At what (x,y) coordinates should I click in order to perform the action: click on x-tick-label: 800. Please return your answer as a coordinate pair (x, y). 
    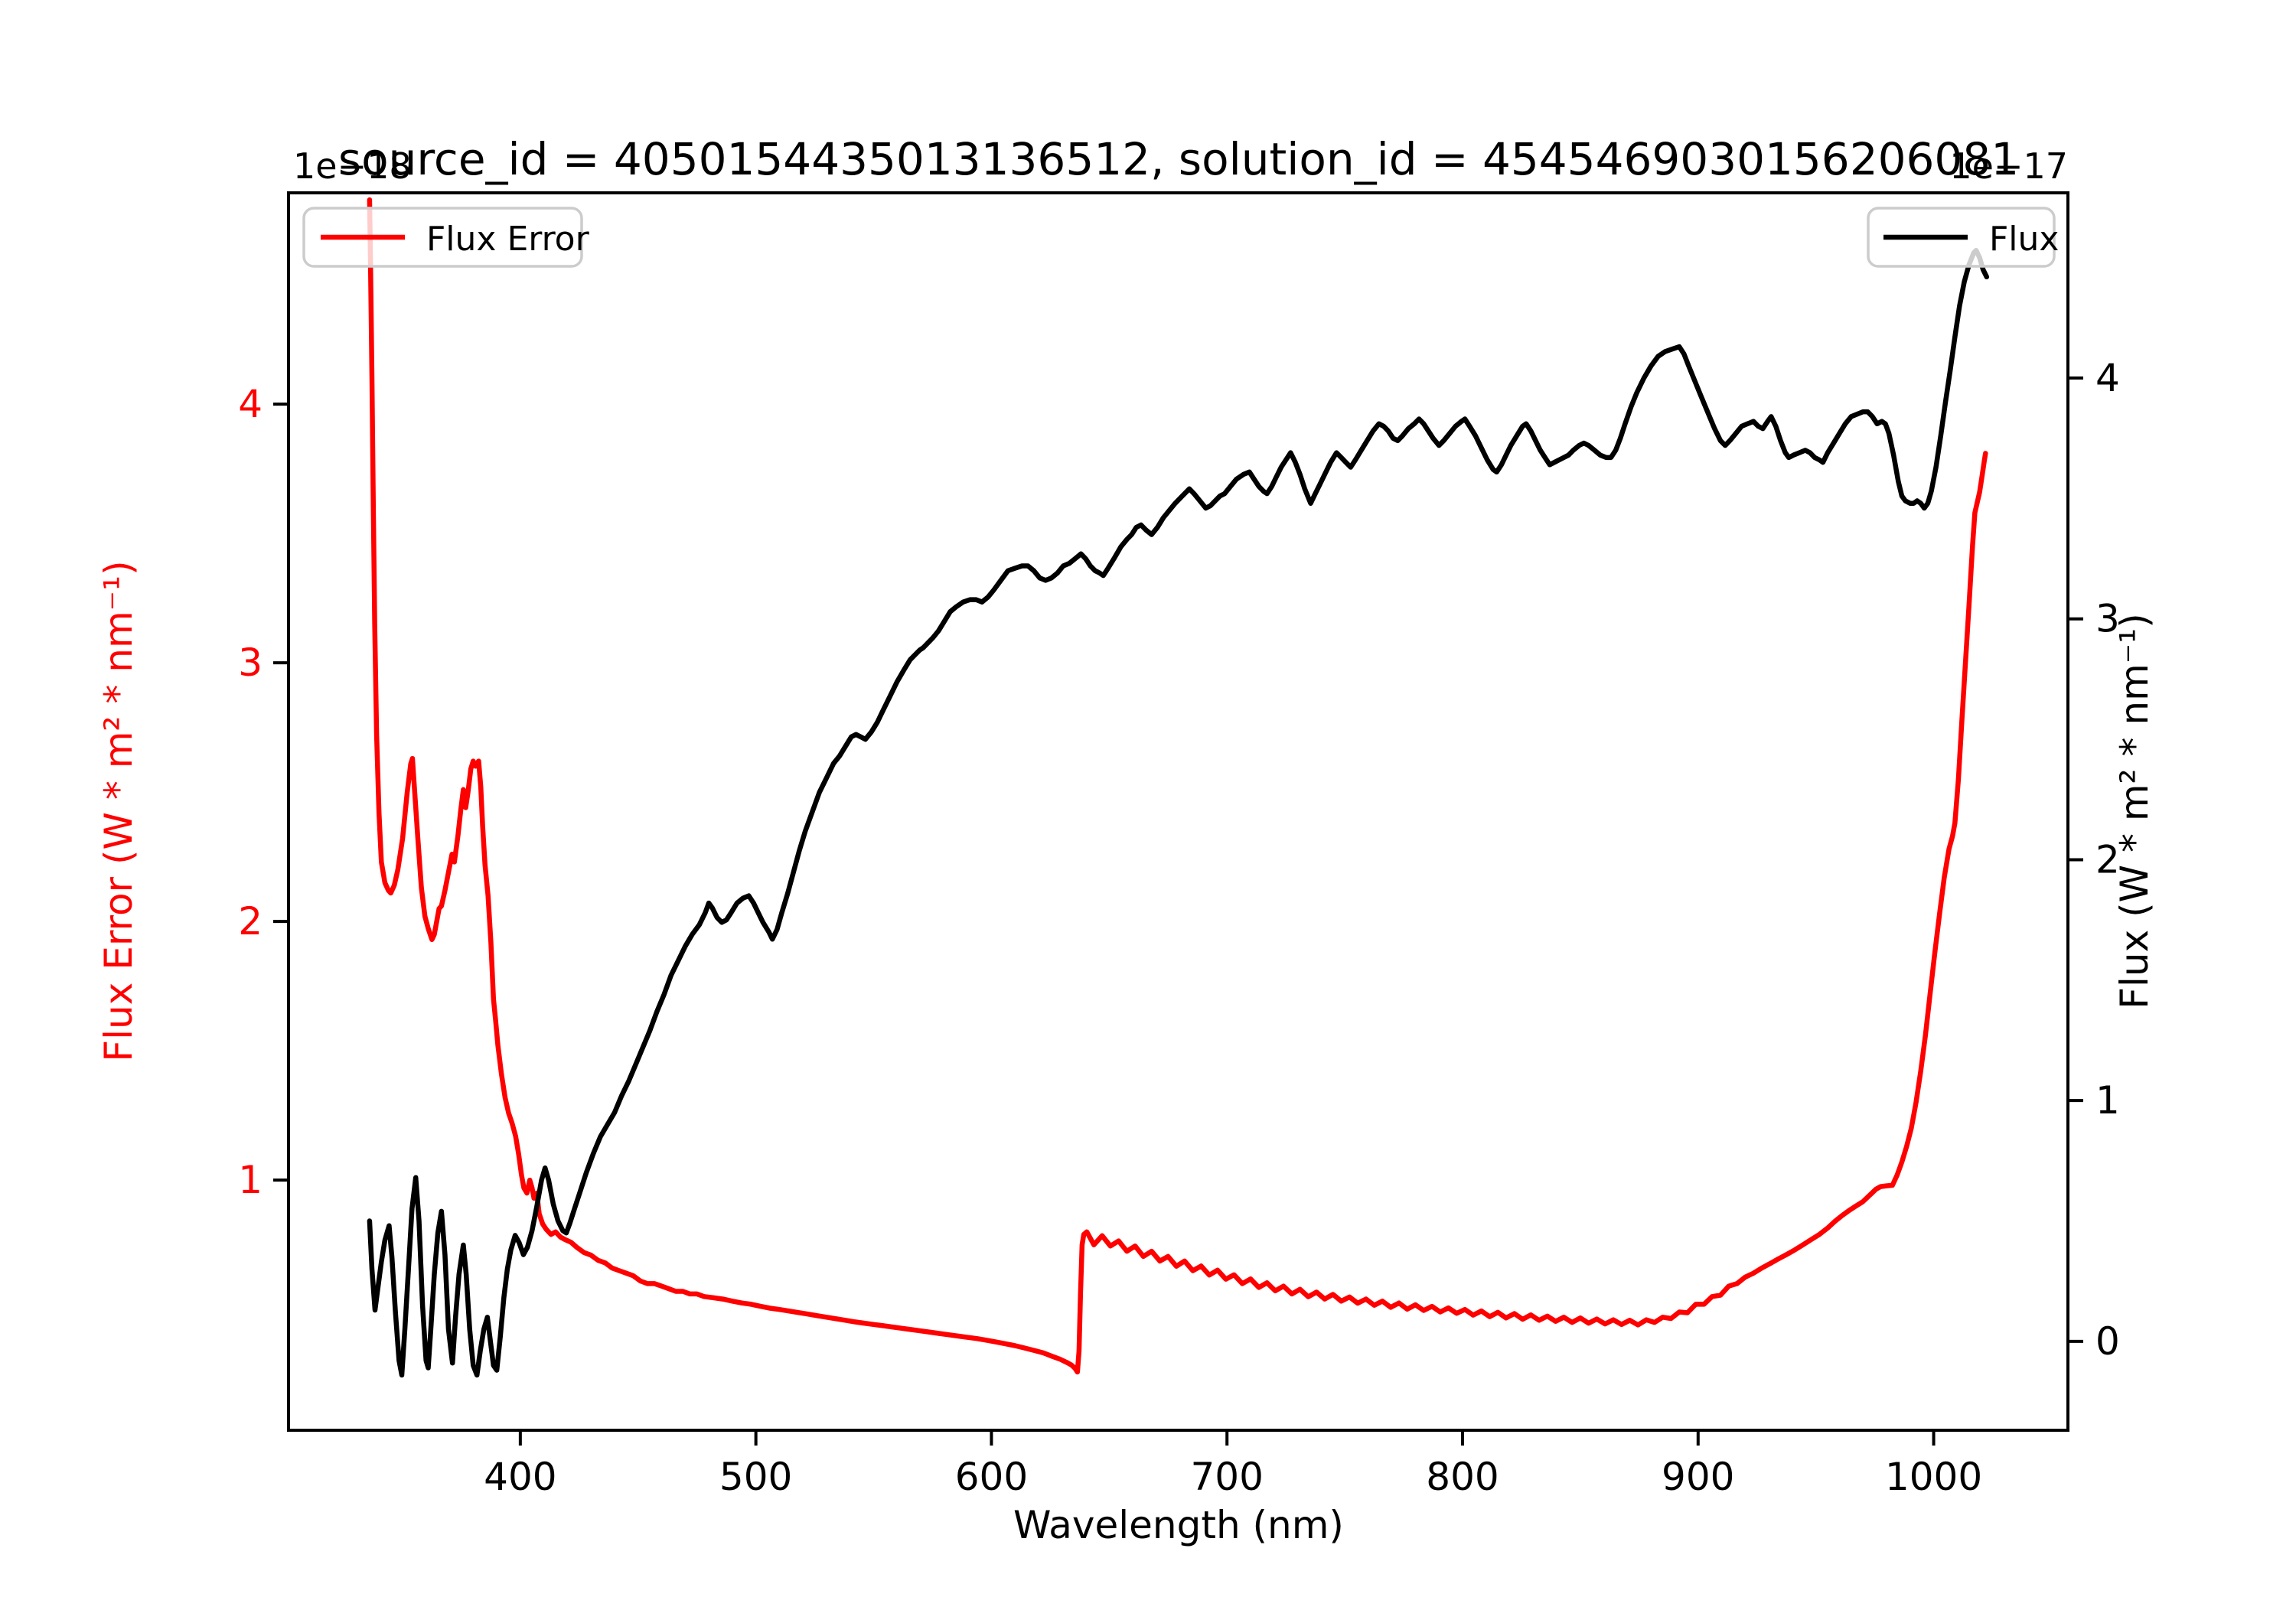
    Looking at the image, I should click on (1462, 1477).